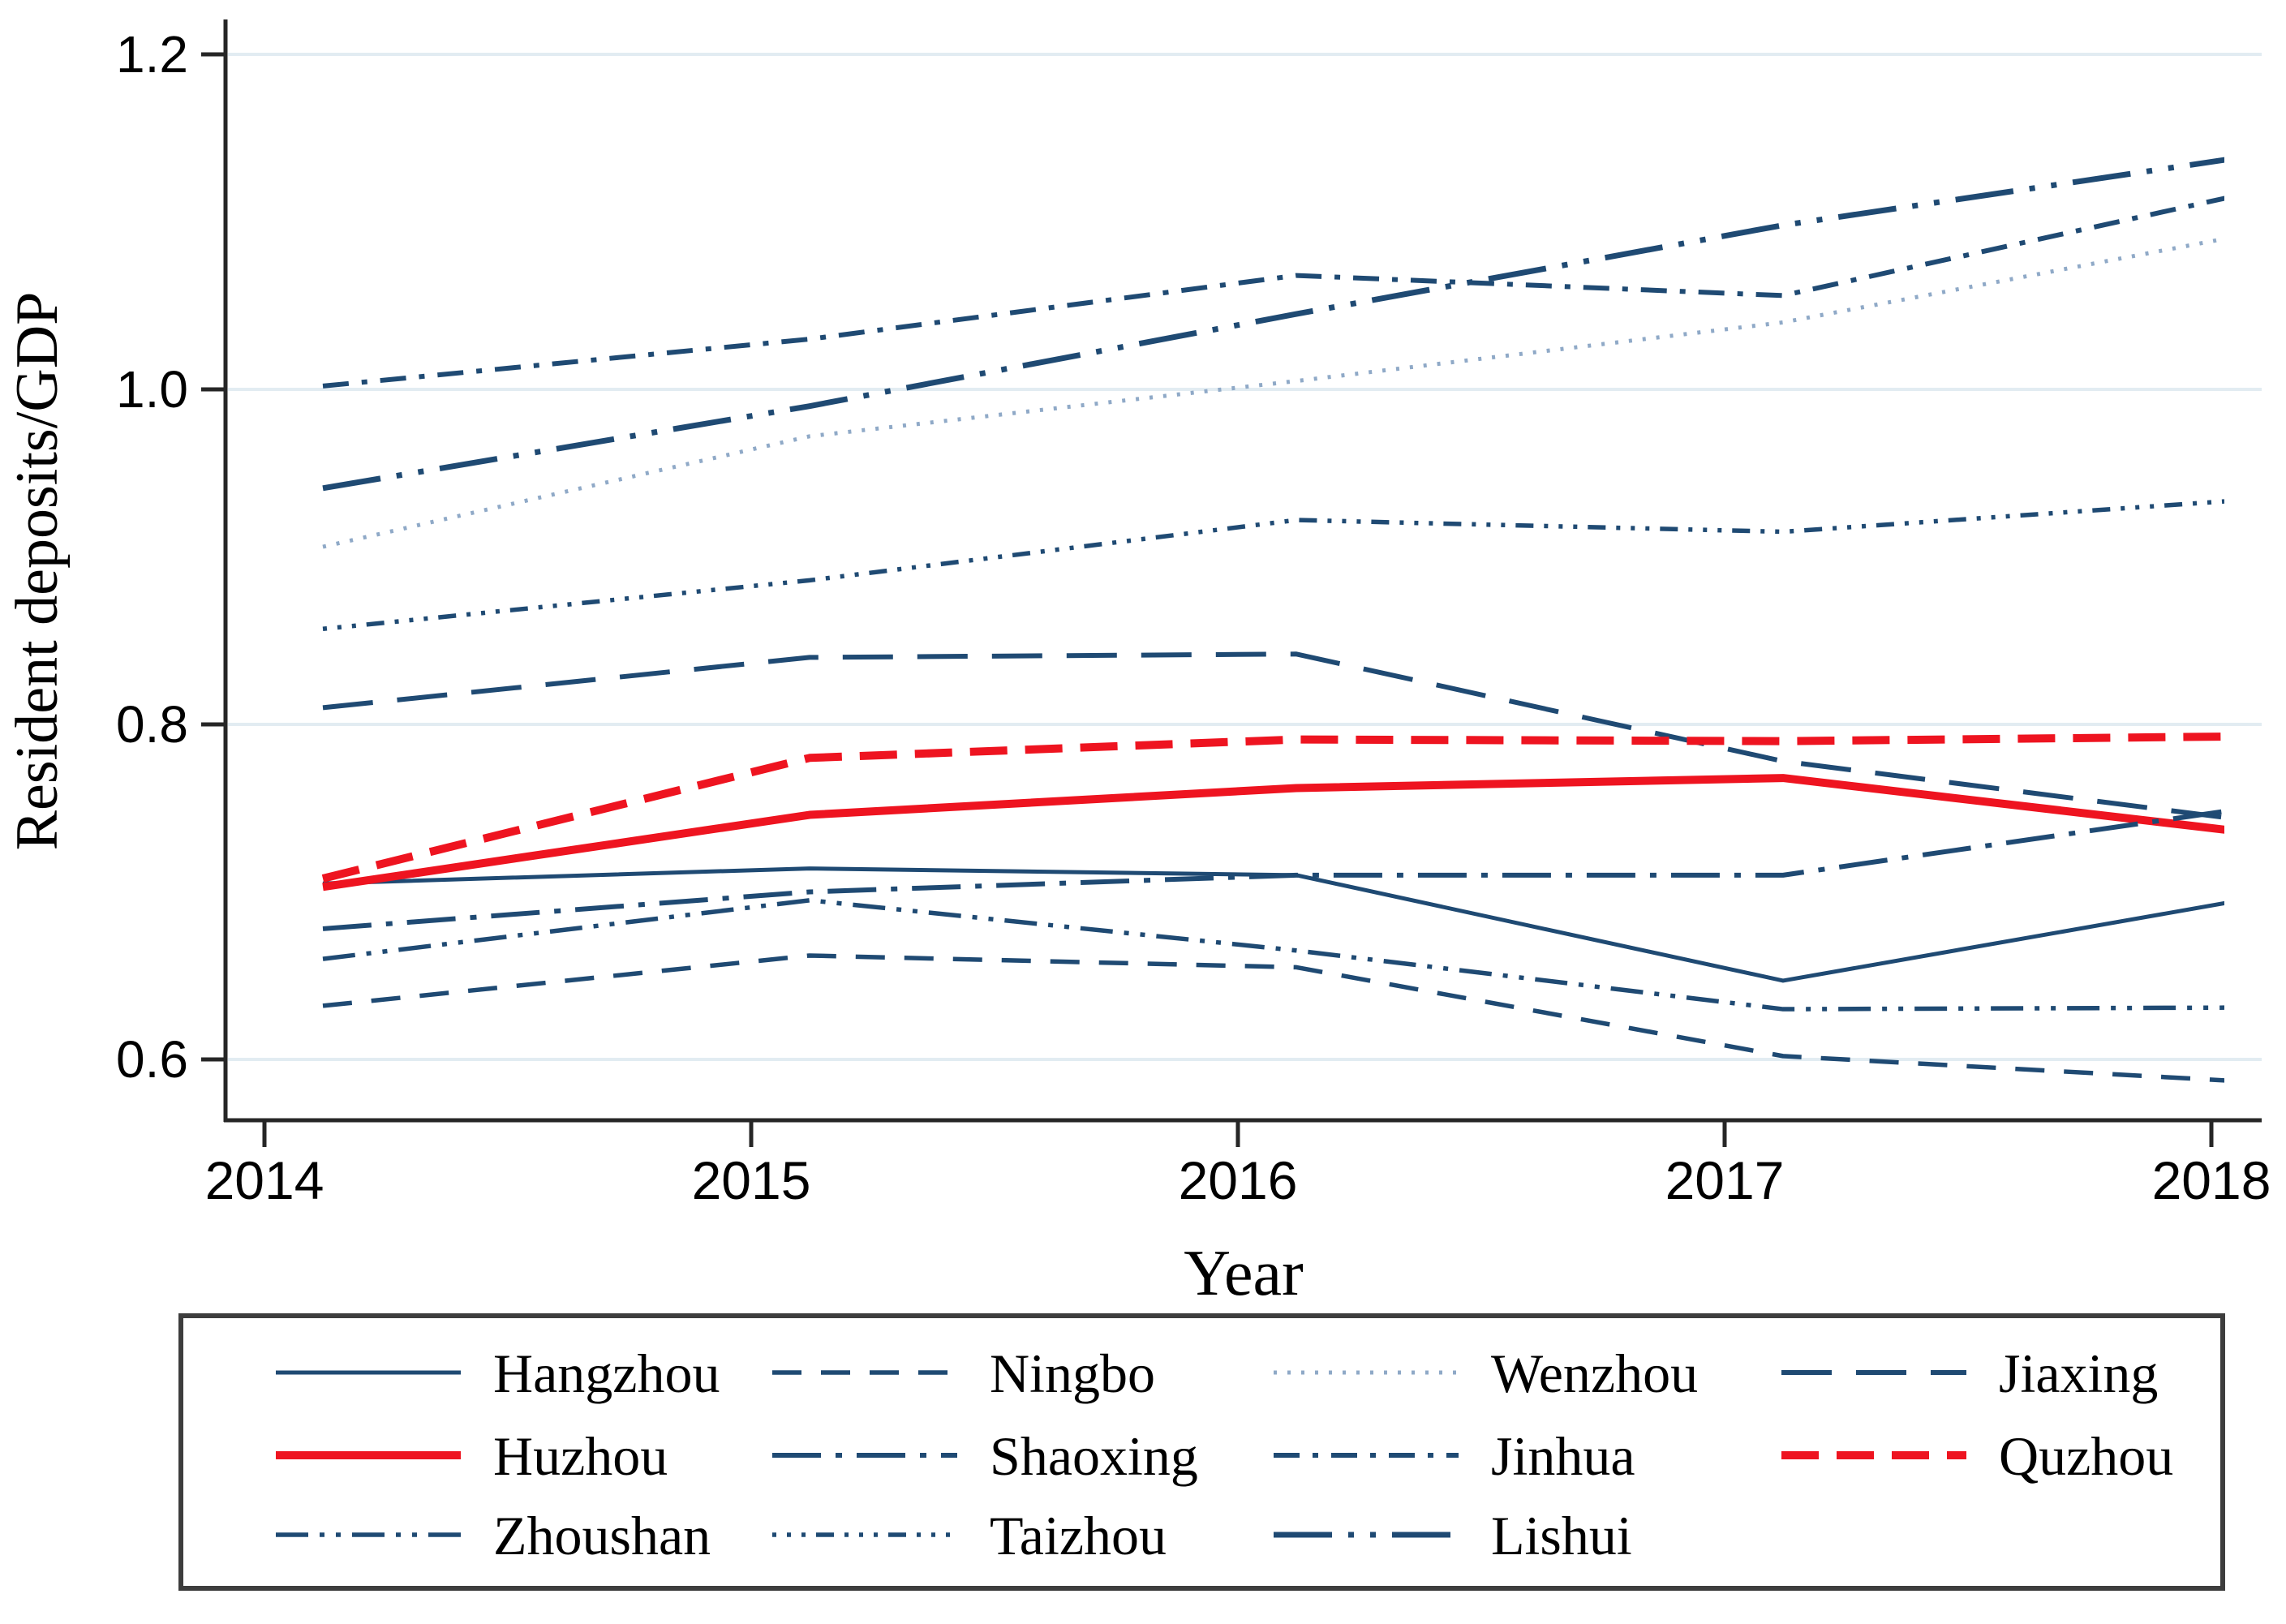  What do you see at coordinates (969, 1535) in the screenshot?
I see `legend-item-taizhou: Taizhou` at bounding box center [969, 1535].